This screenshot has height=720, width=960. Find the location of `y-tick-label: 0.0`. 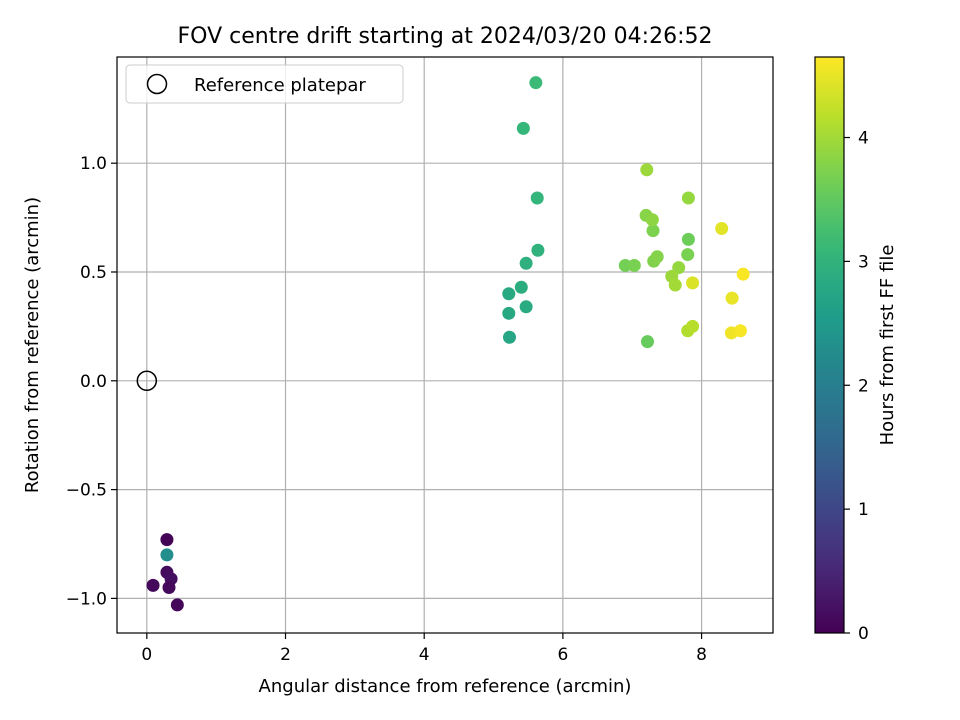

y-tick-label: 0.0 is located at coordinates (93, 382).